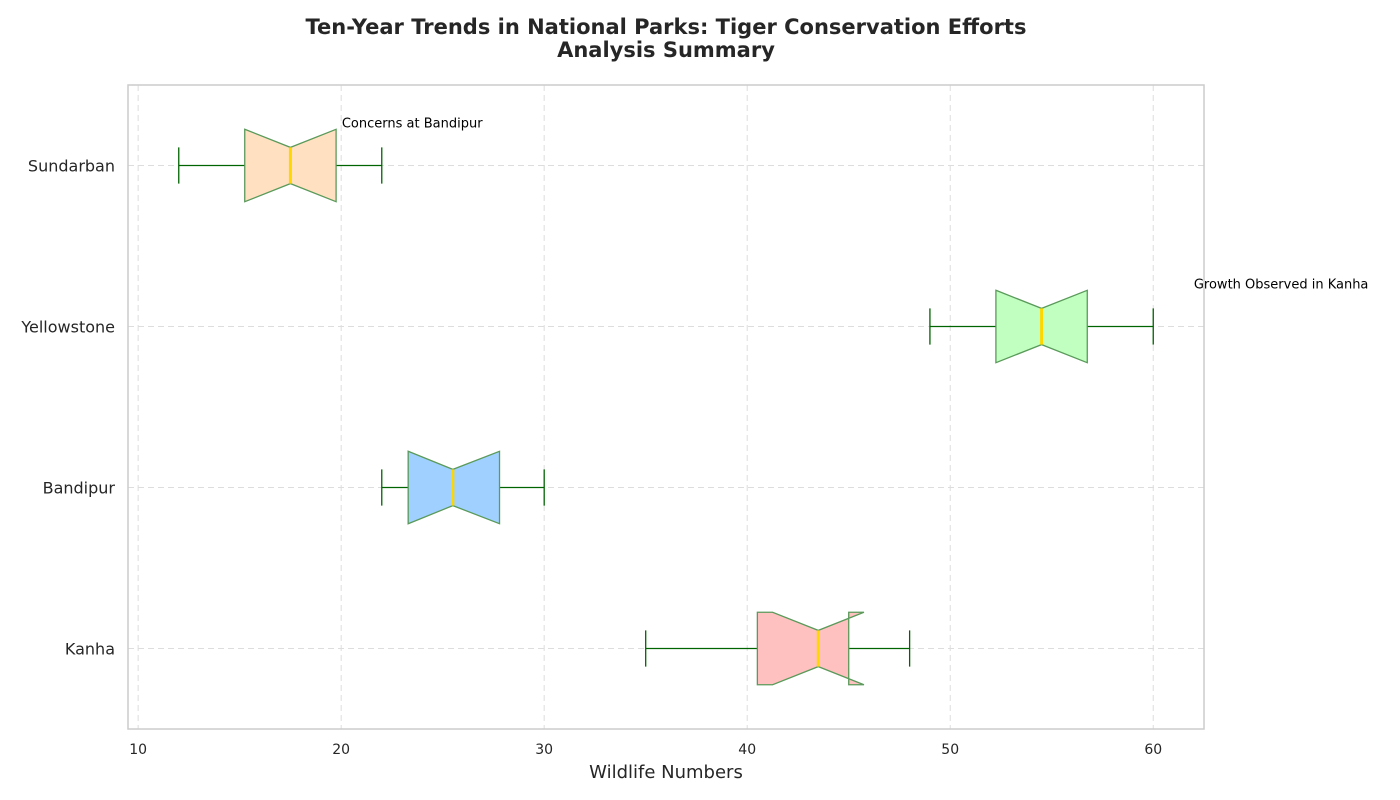 This screenshot has width=1400, height=800. Describe the element at coordinates (341, 750) in the screenshot. I see `x-tick-label: 20` at that location.